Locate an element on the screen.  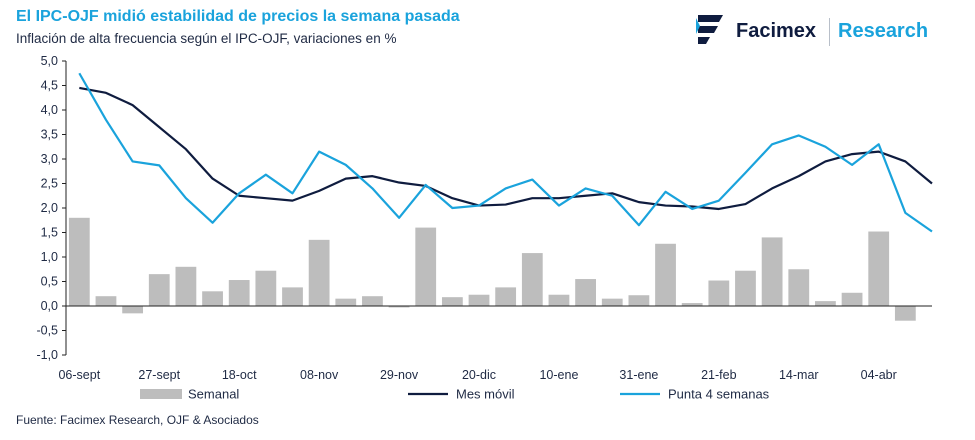
y-tick-label: 0,0 is located at coordinates (49, 306).